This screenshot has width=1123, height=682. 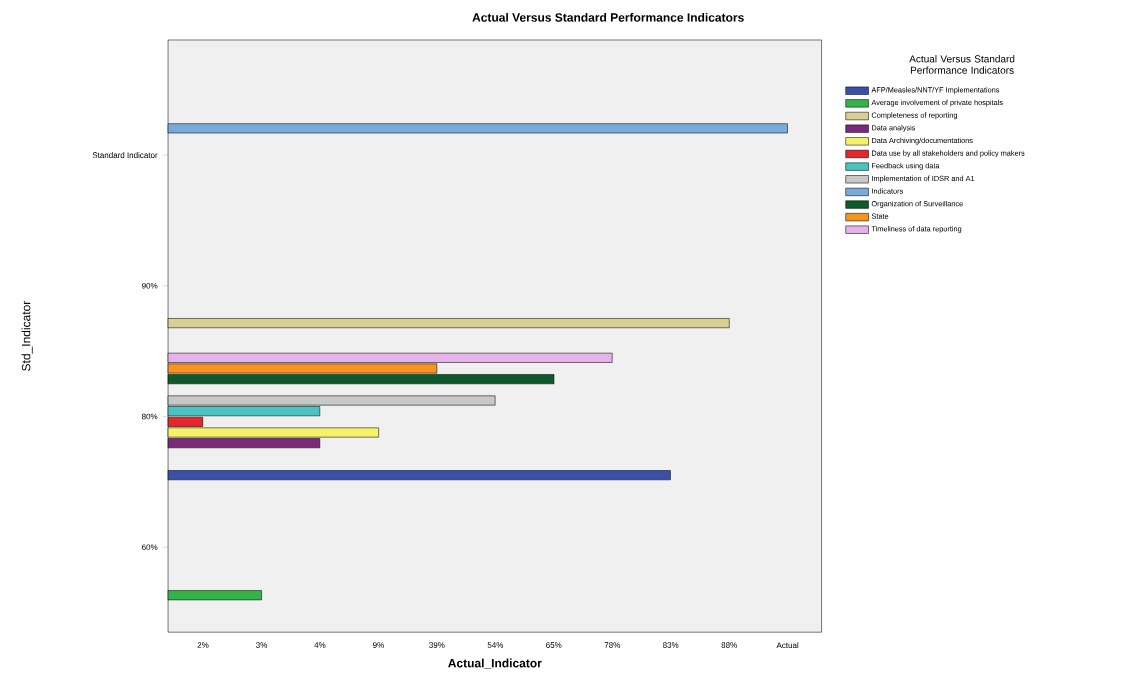 I want to click on text: 3%, so click(x=262, y=645).